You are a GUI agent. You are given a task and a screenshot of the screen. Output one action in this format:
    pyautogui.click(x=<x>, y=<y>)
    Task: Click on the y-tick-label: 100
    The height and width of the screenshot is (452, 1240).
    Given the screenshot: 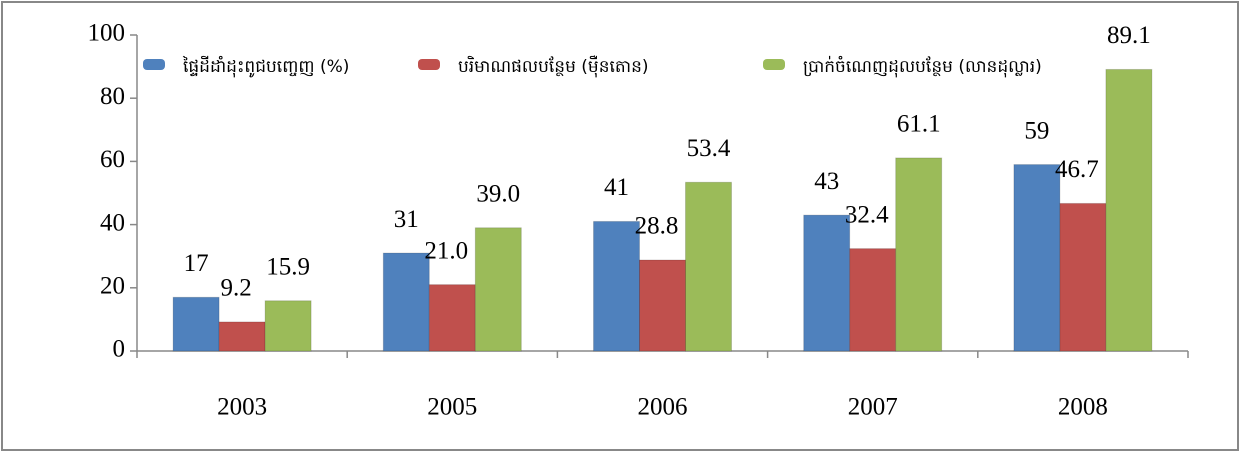 What is the action you would take?
    pyautogui.click(x=107, y=33)
    